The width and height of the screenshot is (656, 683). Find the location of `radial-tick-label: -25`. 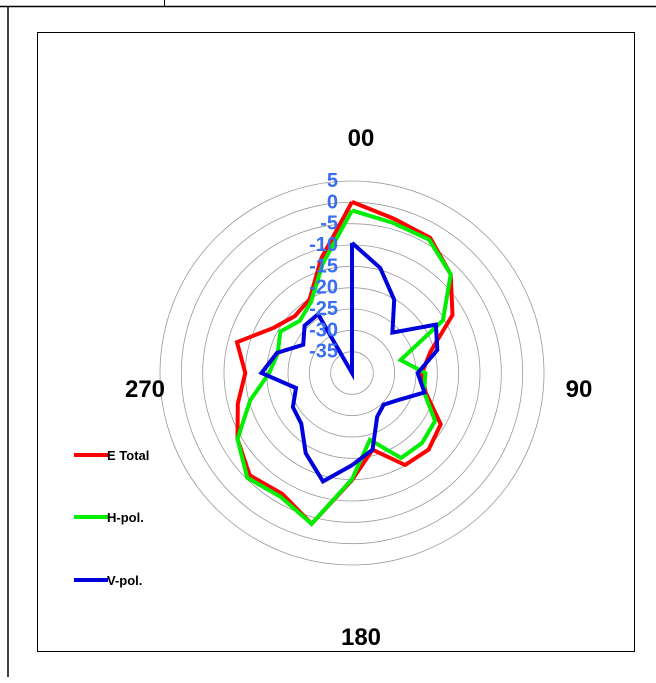

radial-tick-label: -25 is located at coordinates (323, 309).